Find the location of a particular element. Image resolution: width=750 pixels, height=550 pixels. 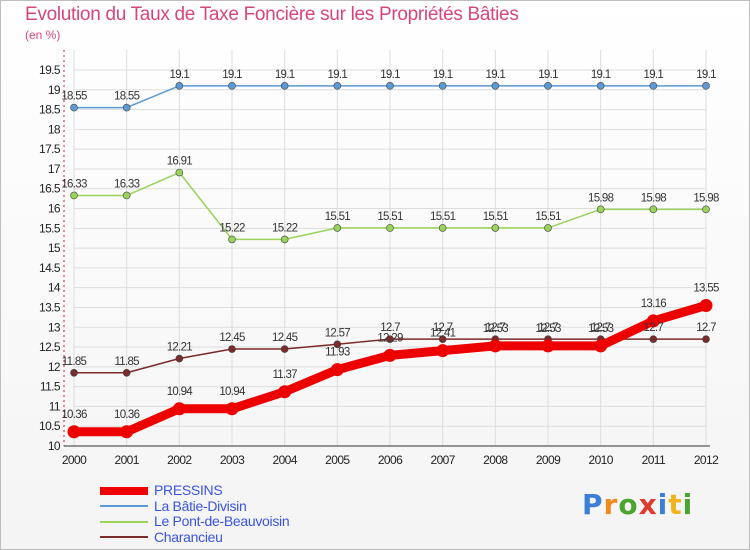

x-tick-label: 2005 is located at coordinates (337, 460).